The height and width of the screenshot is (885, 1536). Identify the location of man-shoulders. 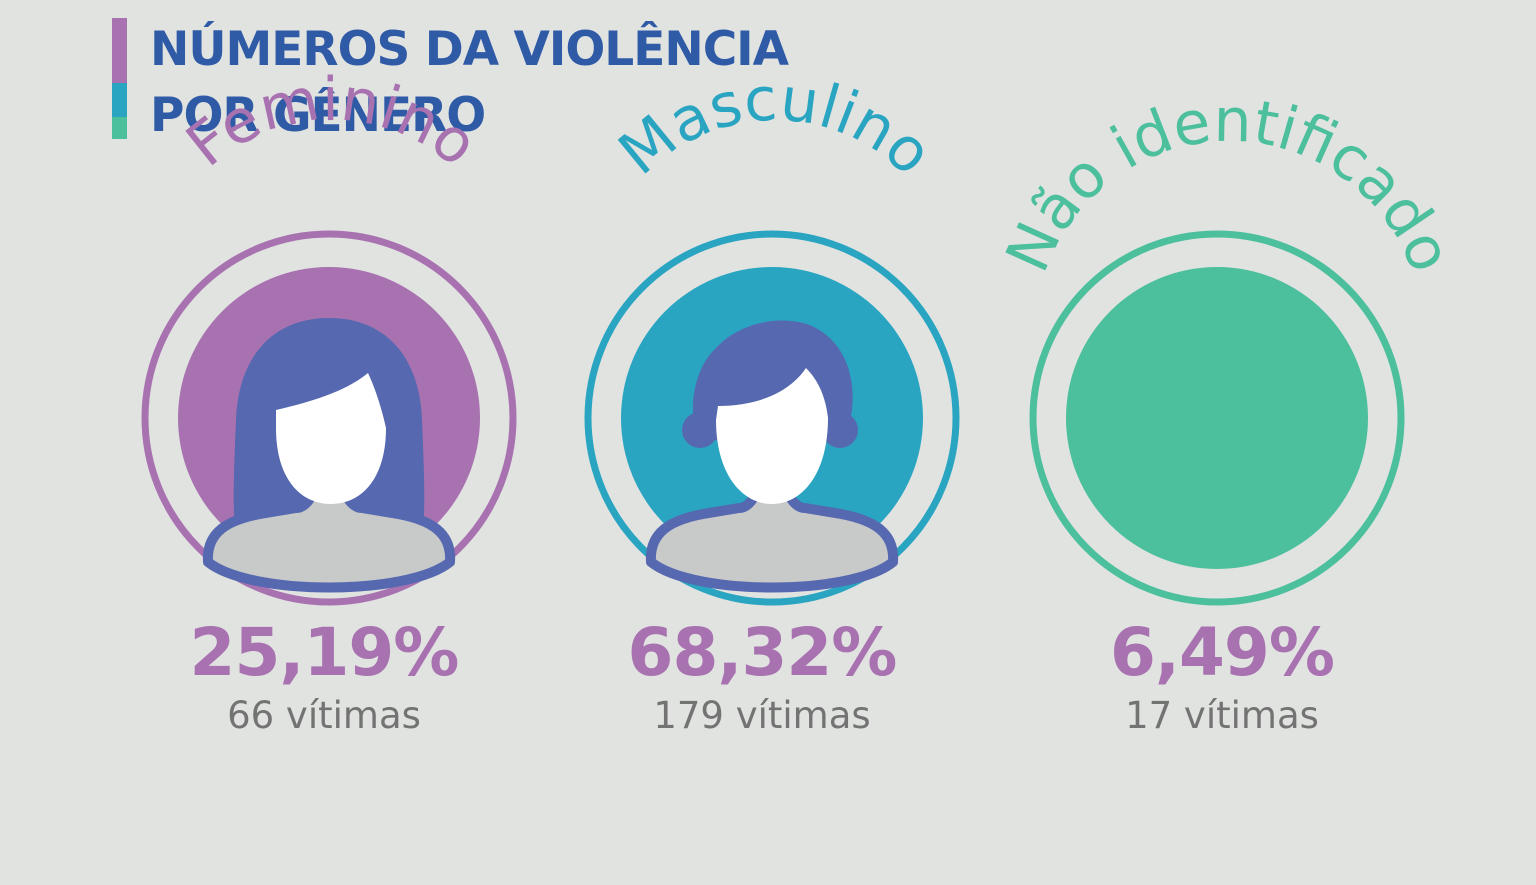
(772, 541).